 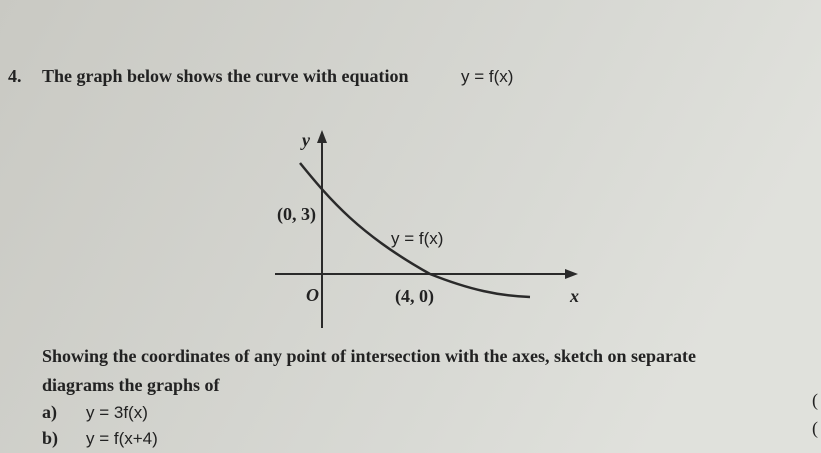 I want to click on y-arrow, so click(x=322, y=136).